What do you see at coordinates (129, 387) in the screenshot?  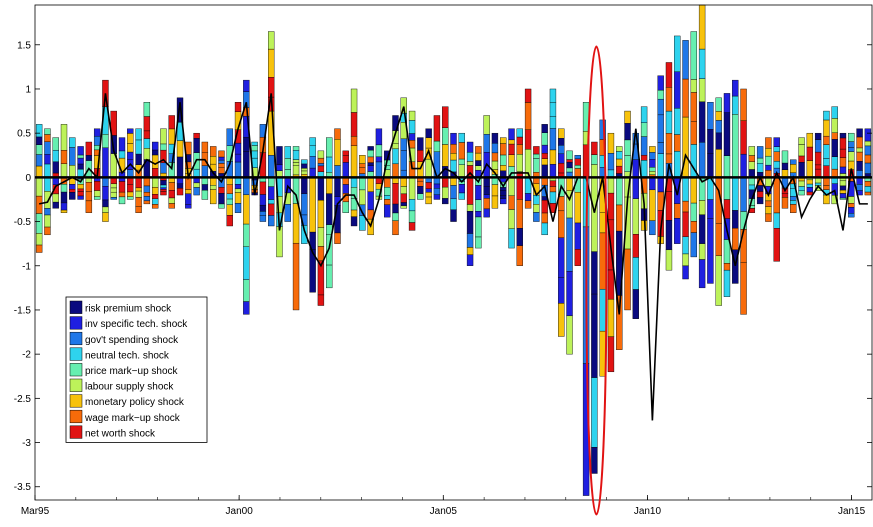 I see `legend-label: labour supply shock` at bounding box center [129, 387].